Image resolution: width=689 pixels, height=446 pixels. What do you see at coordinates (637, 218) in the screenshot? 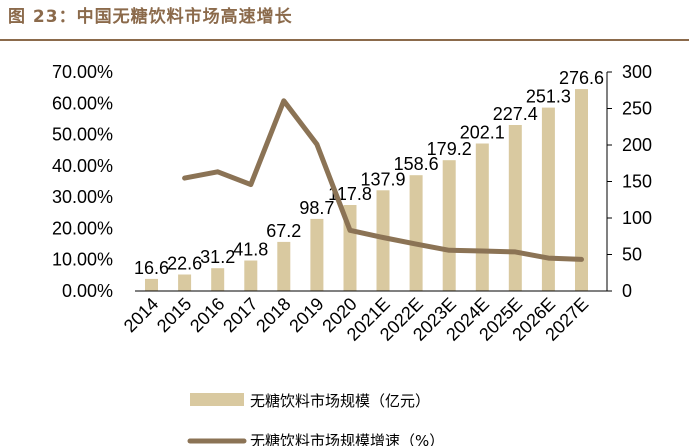
I see `right-tick-label: 100` at bounding box center [637, 218].